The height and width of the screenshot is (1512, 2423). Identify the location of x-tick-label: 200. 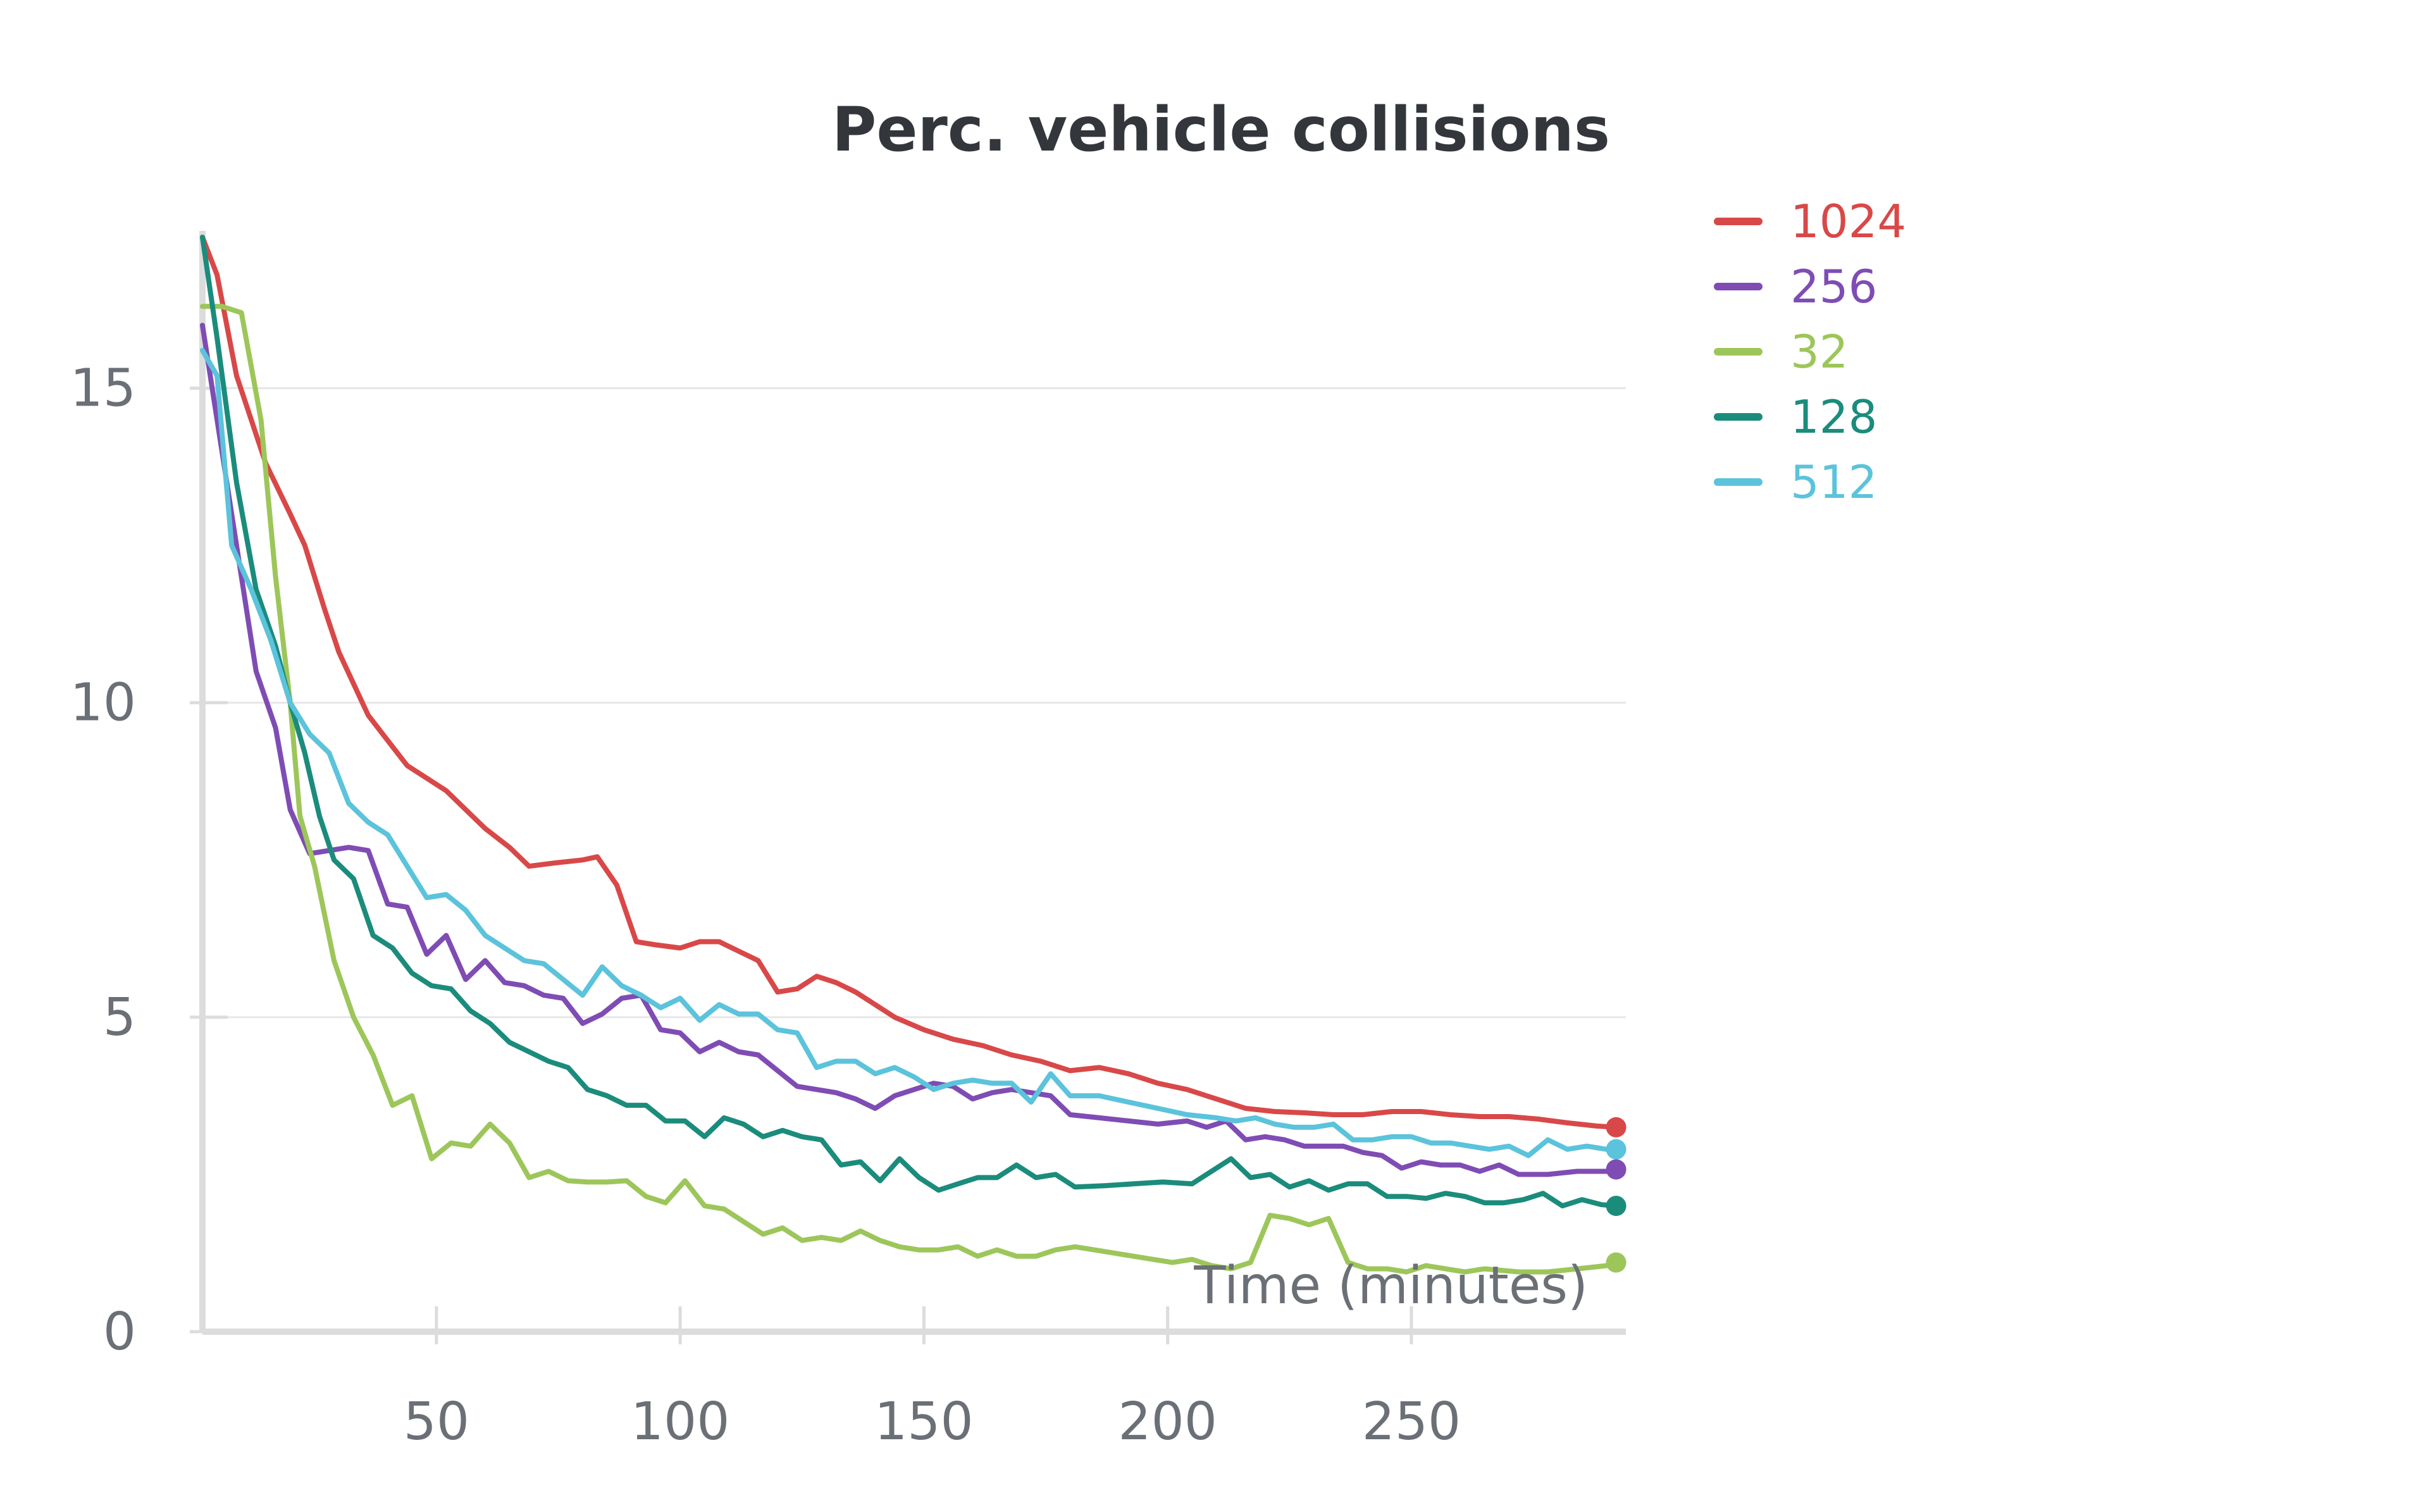
(1167, 1422).